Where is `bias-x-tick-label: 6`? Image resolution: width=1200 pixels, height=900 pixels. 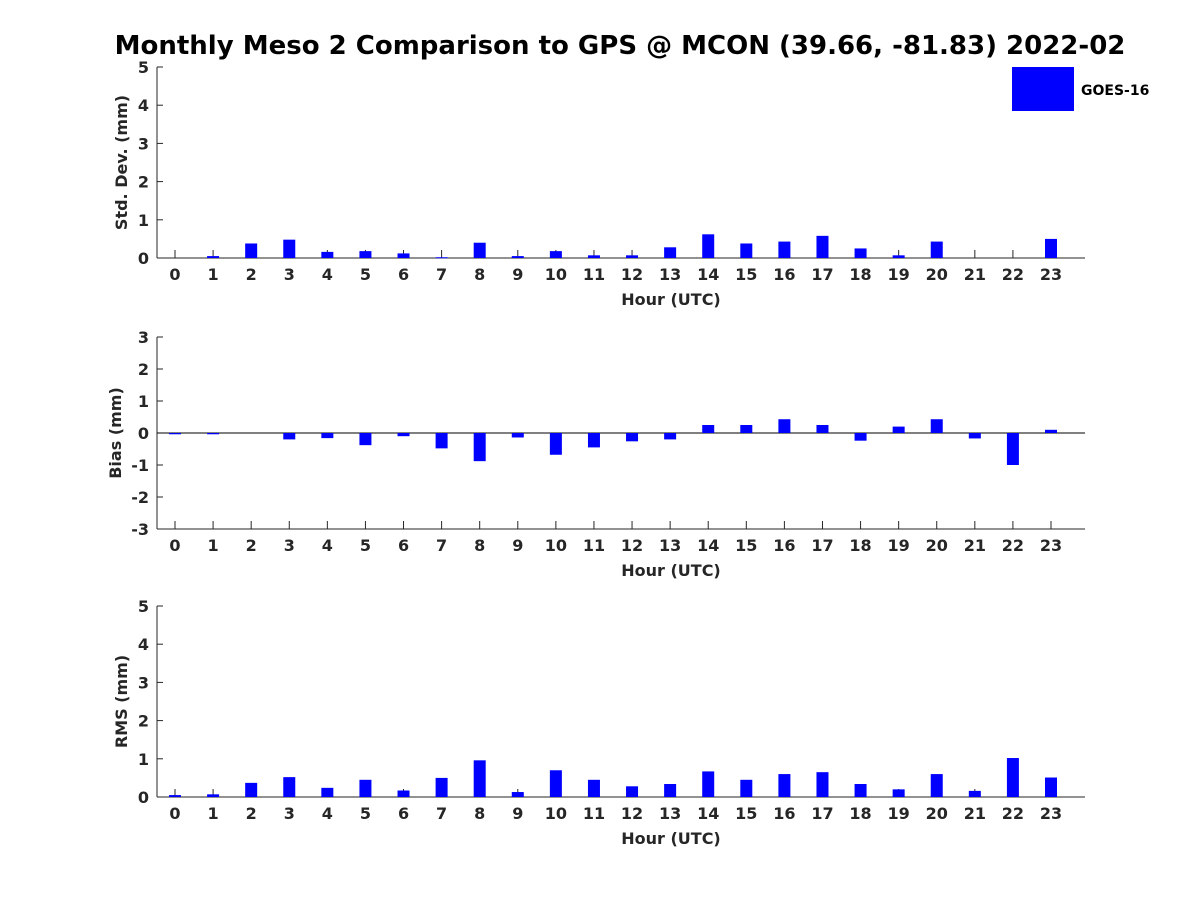
bias-x-tick-label: 6 is located at coordinates (403, 545).